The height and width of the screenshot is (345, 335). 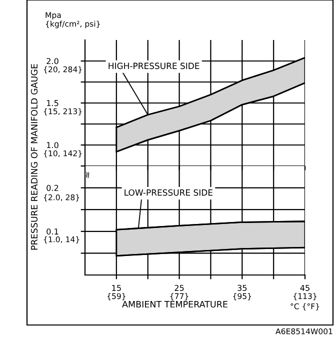 I want to click on y-tick-label: 2.0, so click(x=52, y=61).